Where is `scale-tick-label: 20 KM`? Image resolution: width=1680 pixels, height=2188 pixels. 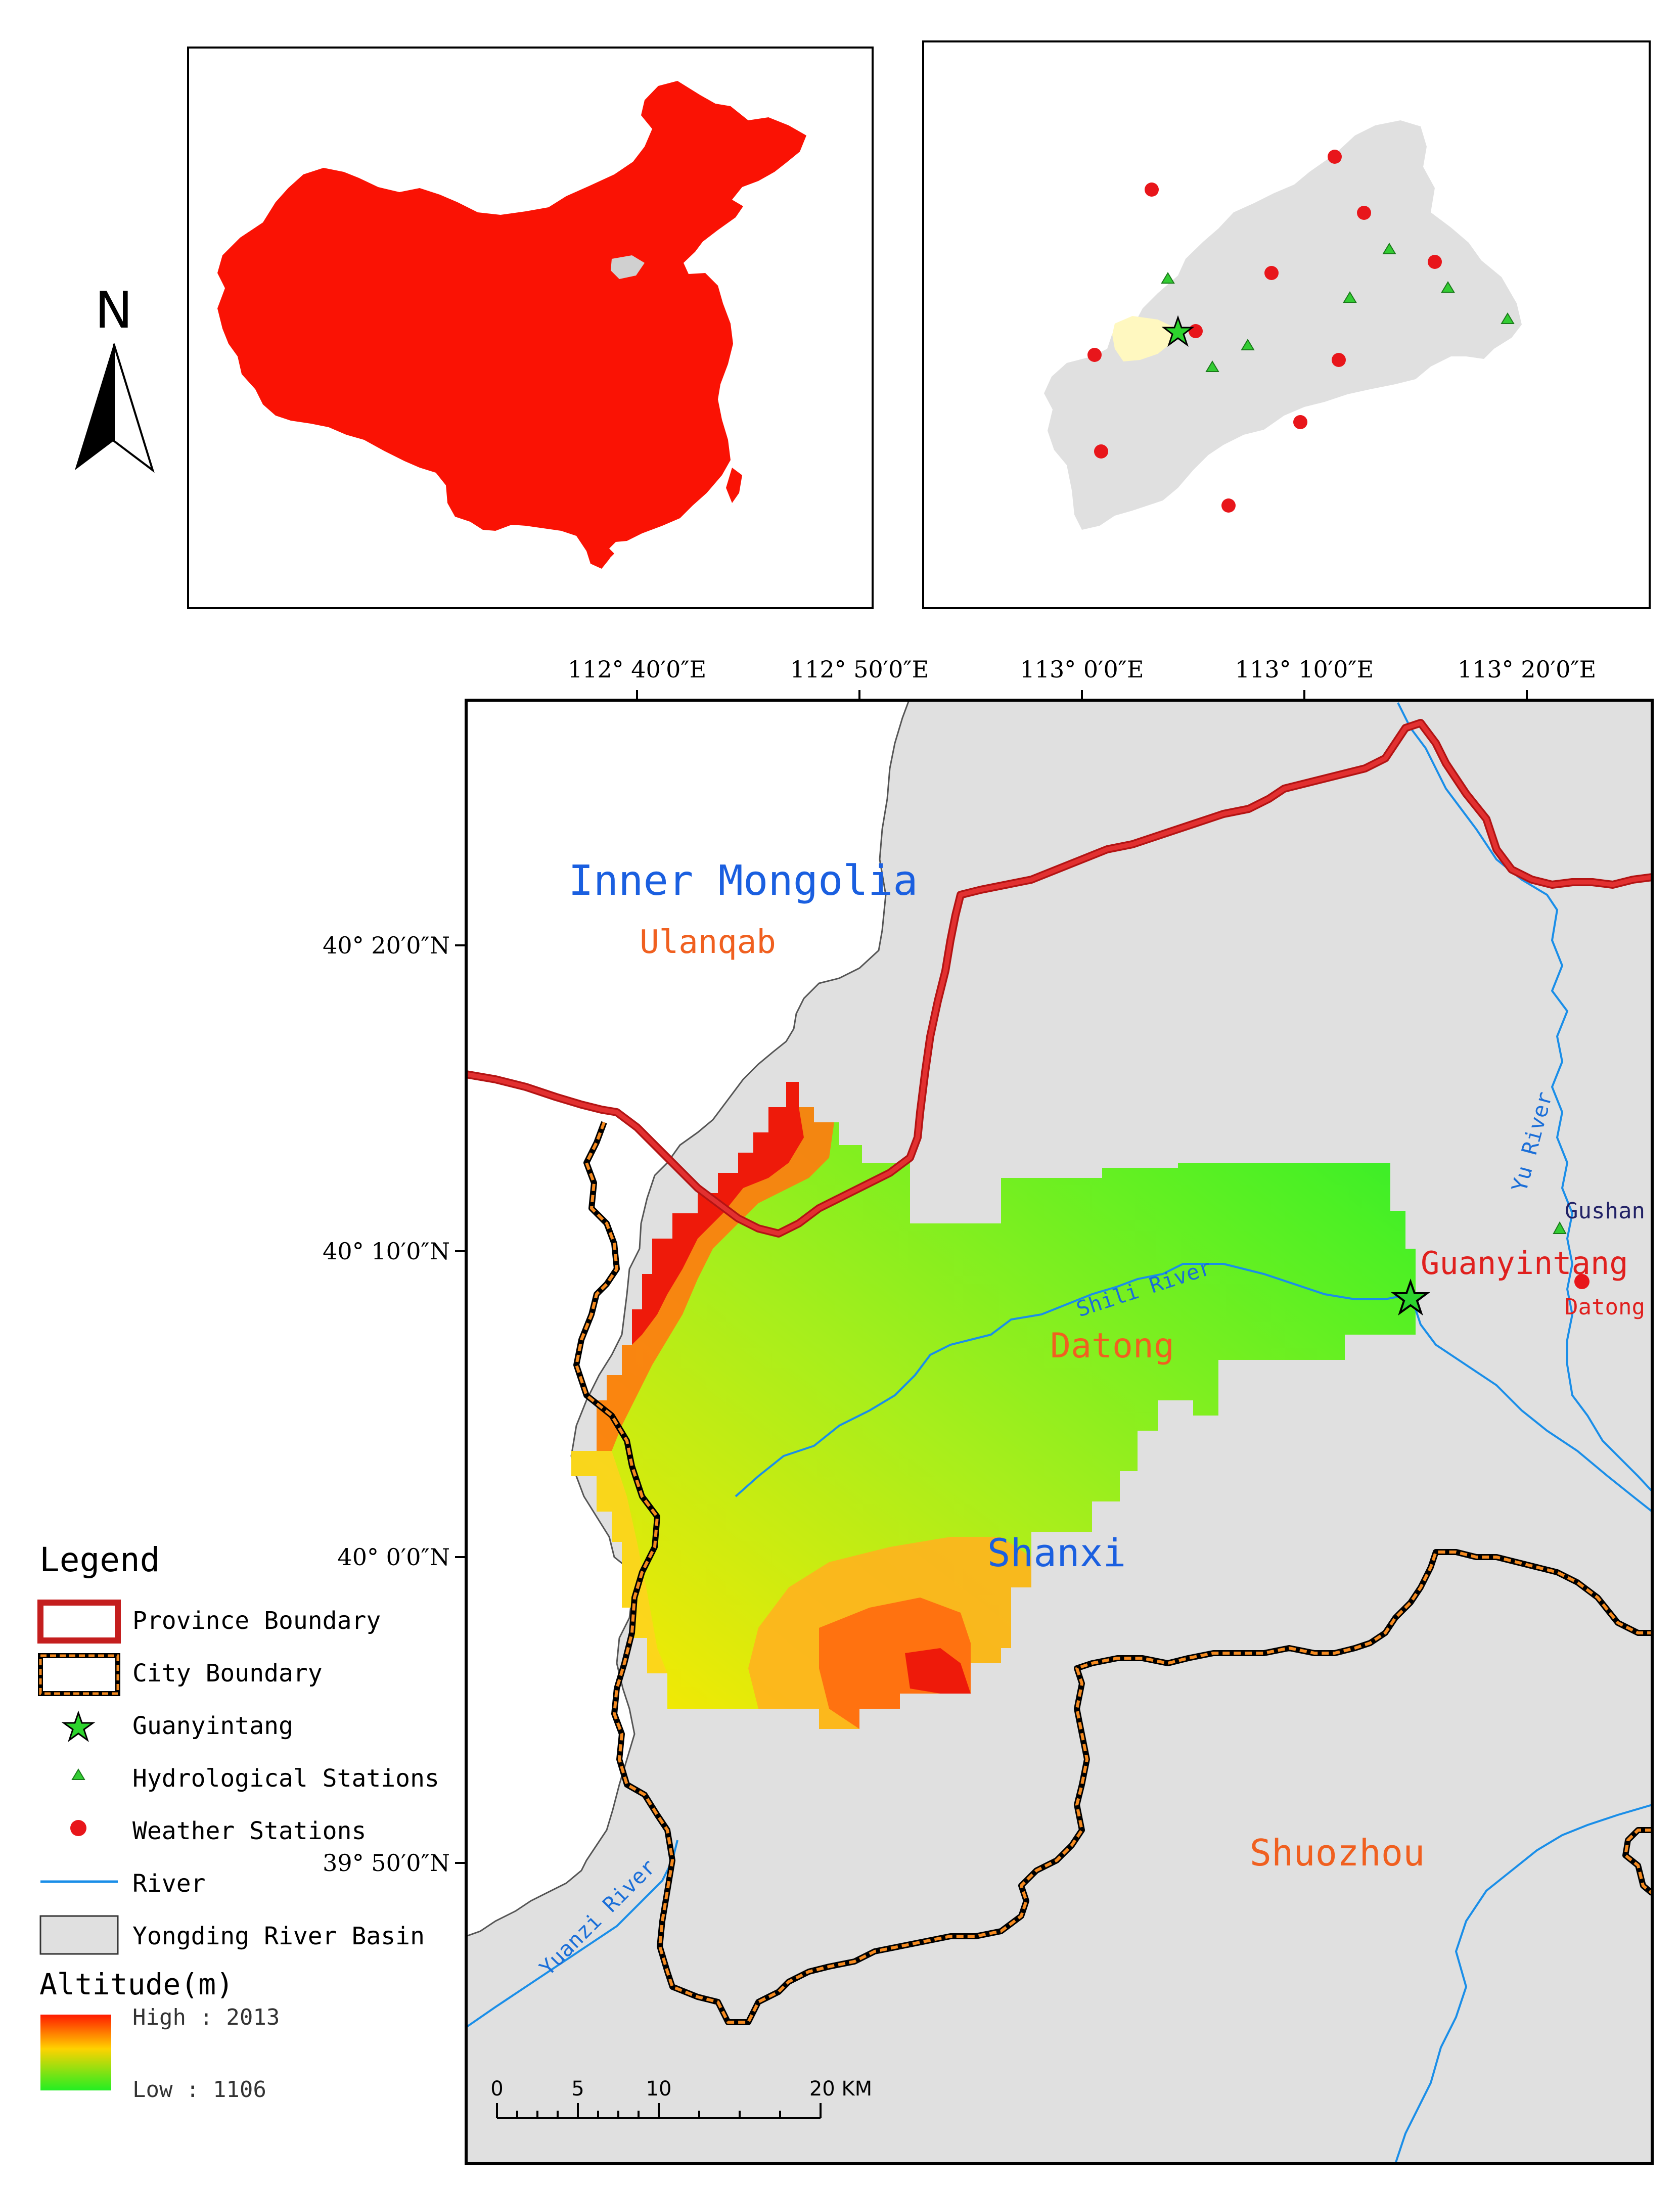 scale-tick-label: 20 KM is located at coordinates (841, 2089).